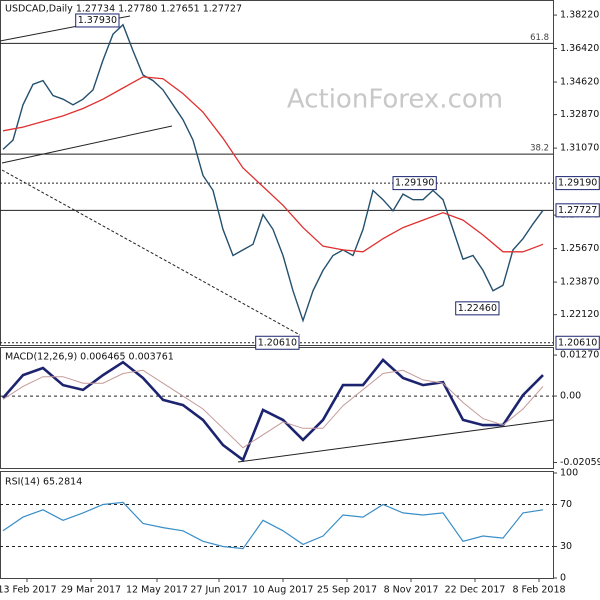 This screenshot has height=600, width=600. What do you see at coordinates (538, 590) in the screenshot?
I see `x-tick-label: 8 Feb 2018` at bounding box center [538, 590].